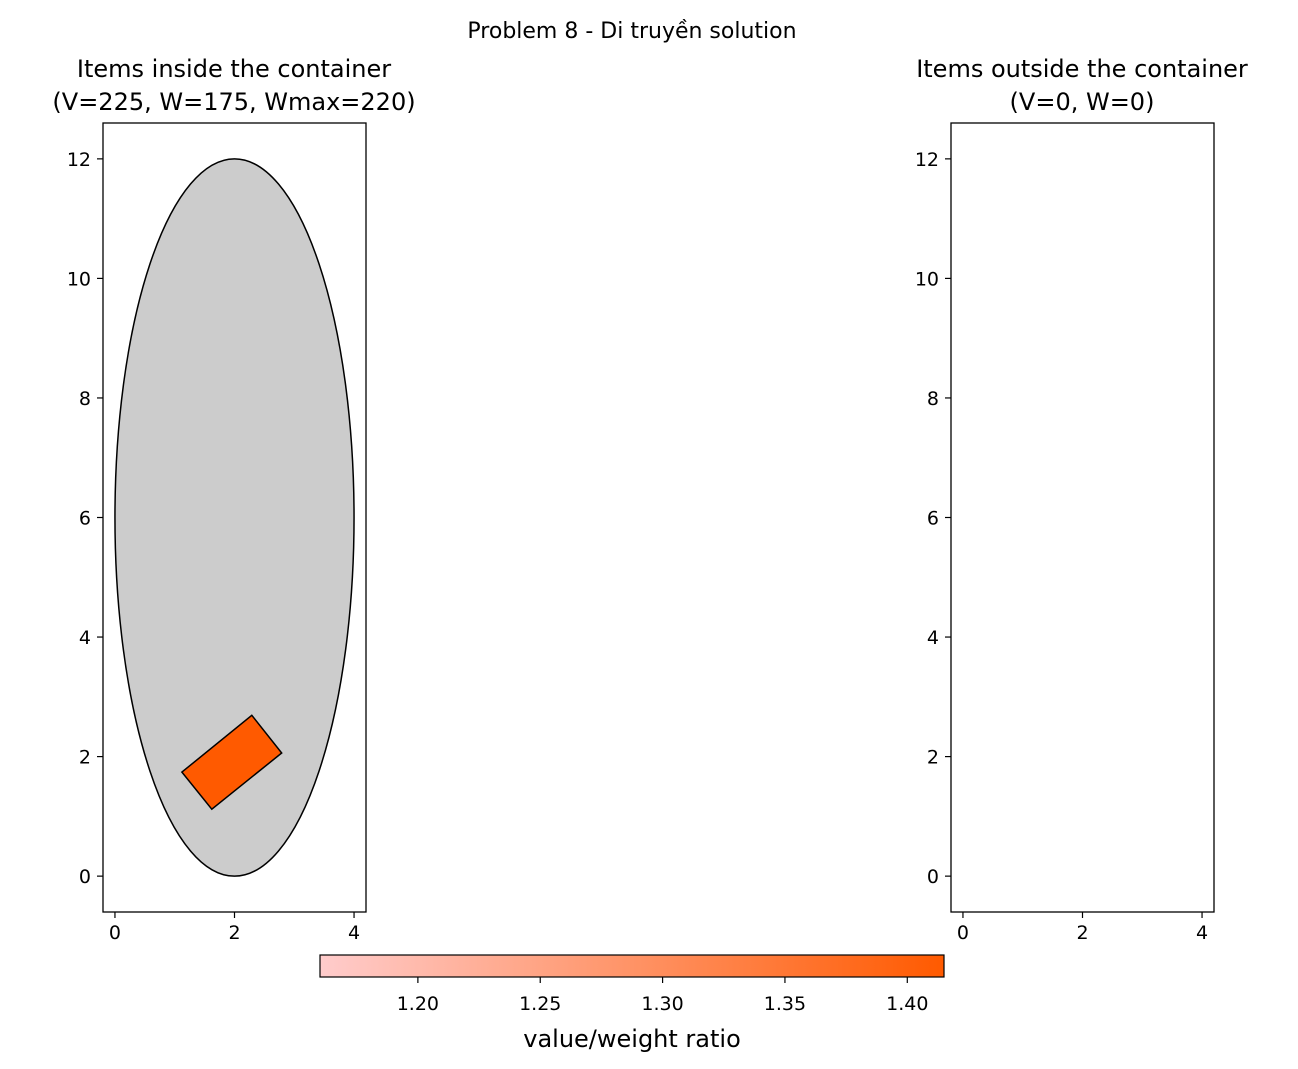 The height and width of the screenshot is (1069, 1298). Describe the element at coordinates (1082, 102) in the screenshot. I see `panel-outside-title-line2: (V=0, W=0)` at that location.